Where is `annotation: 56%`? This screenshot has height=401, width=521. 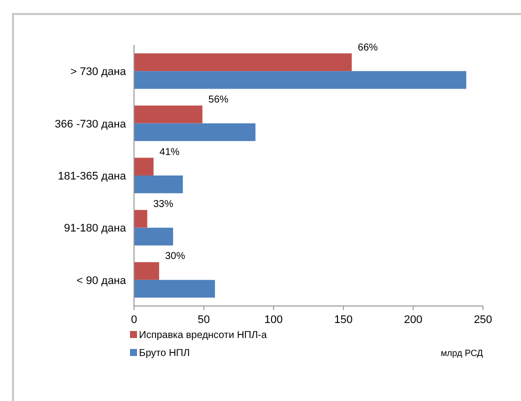
annotation: 56% is located at coordinates (218, 100).